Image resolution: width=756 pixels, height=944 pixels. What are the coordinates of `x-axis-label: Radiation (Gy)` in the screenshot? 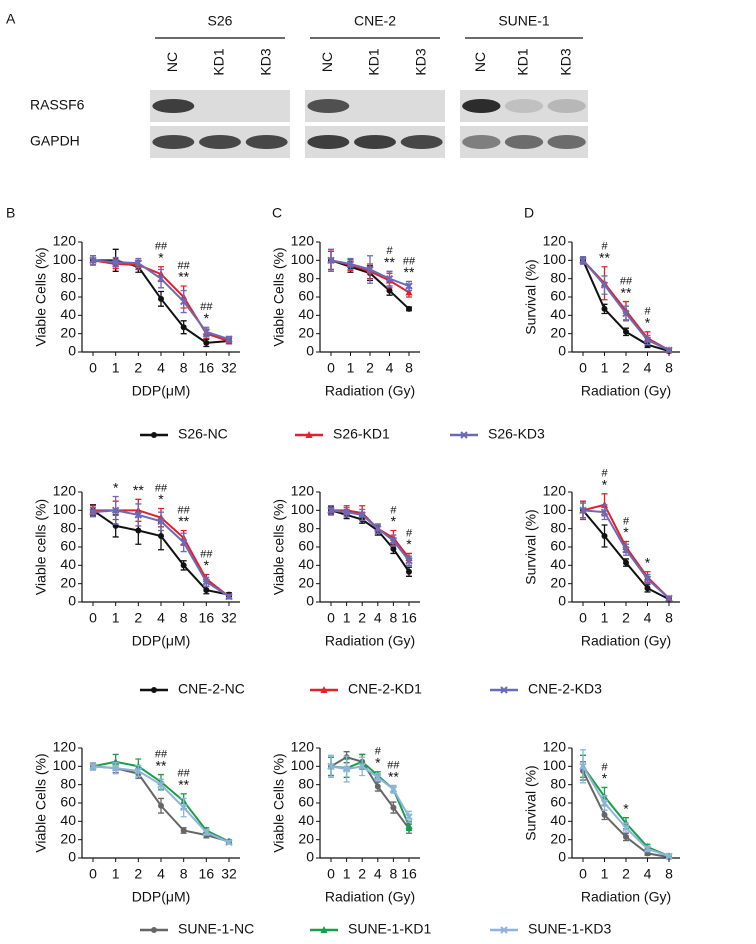 It's located at (370, 641).